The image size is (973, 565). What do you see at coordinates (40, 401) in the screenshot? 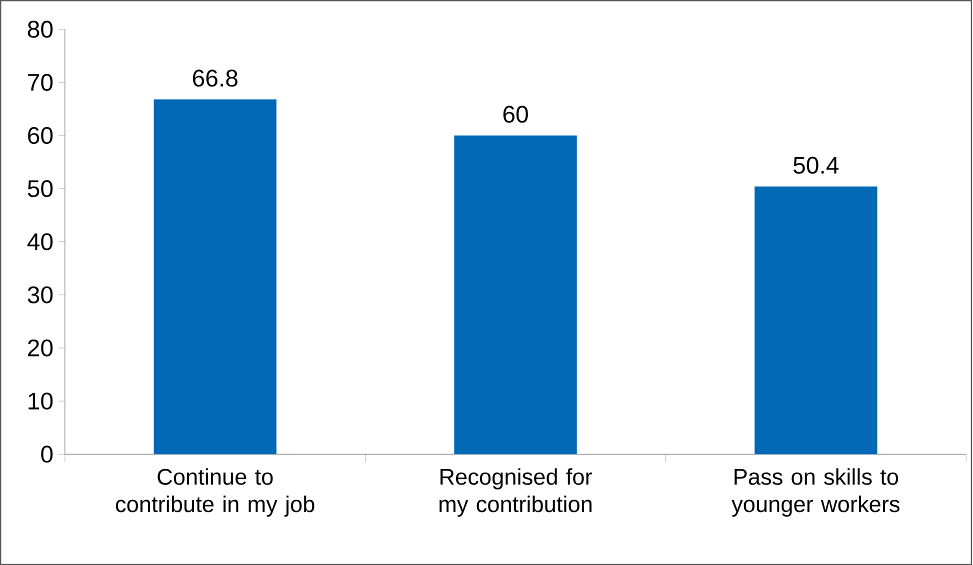
I see `y-tick-label: 10` at bounding box center [40, 401].